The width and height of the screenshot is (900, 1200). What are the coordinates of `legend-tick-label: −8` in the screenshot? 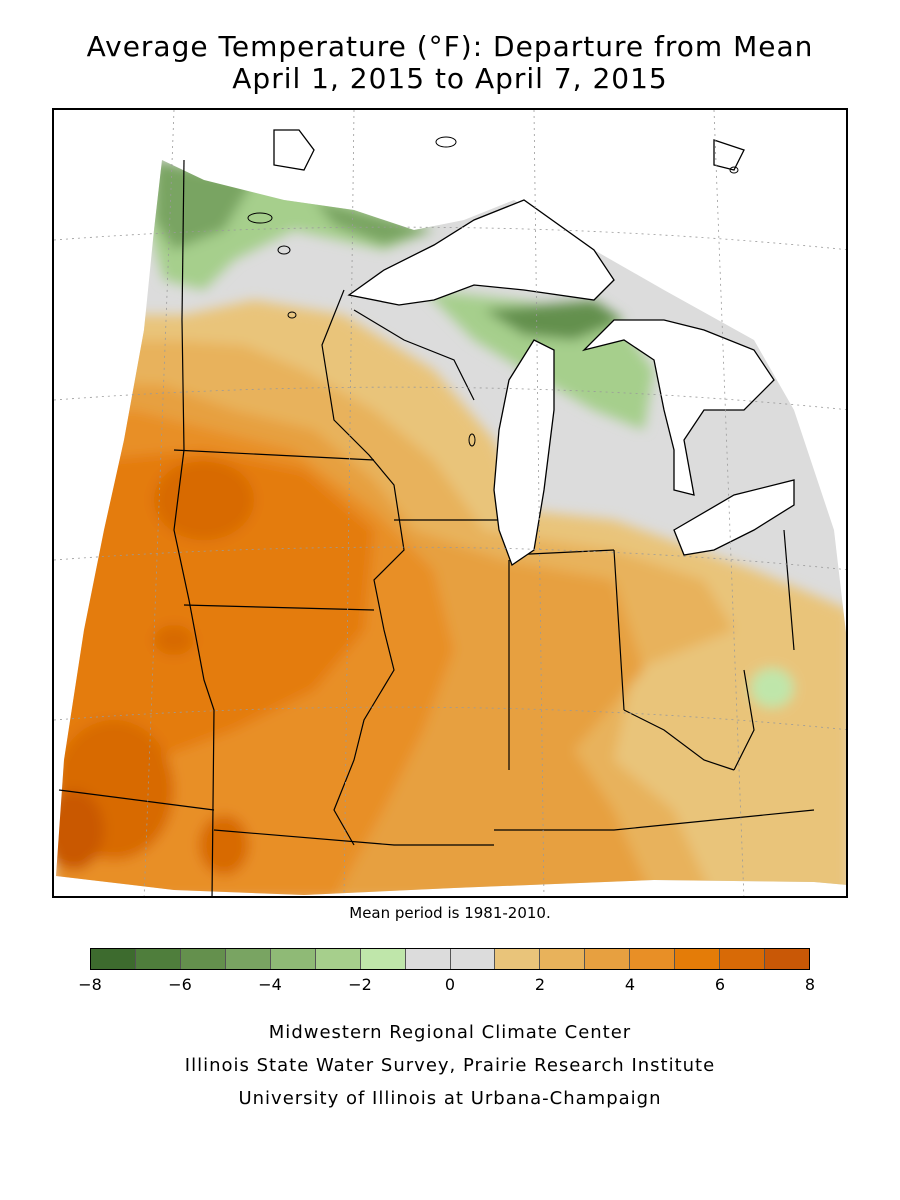 It's located at (90, 984).